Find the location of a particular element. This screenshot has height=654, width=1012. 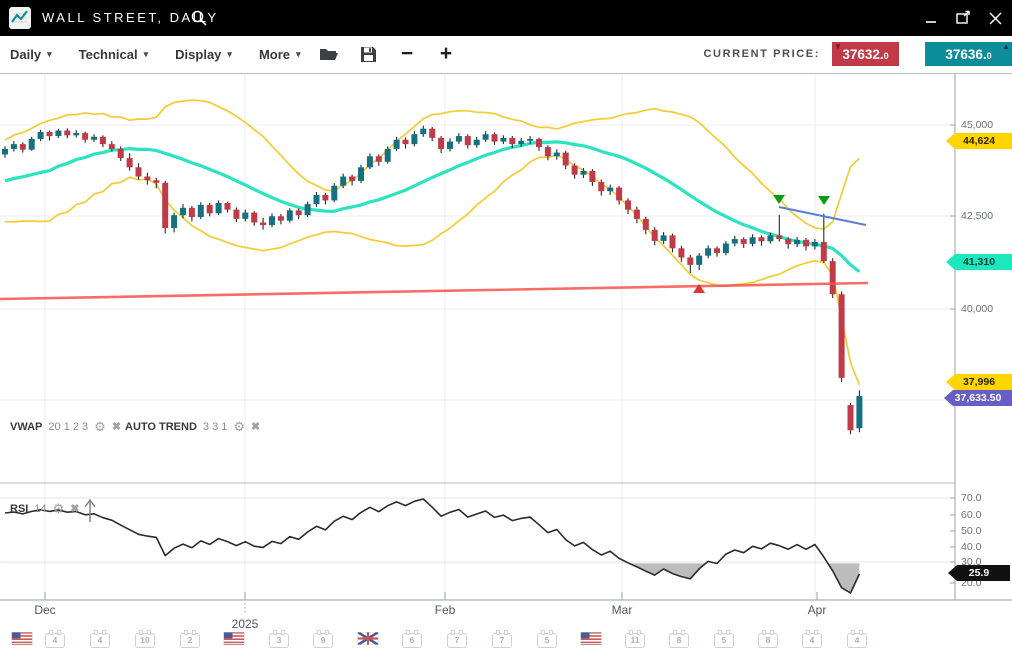

price-down-arrow-icon: ▼ is located at coordinates (838, 46).